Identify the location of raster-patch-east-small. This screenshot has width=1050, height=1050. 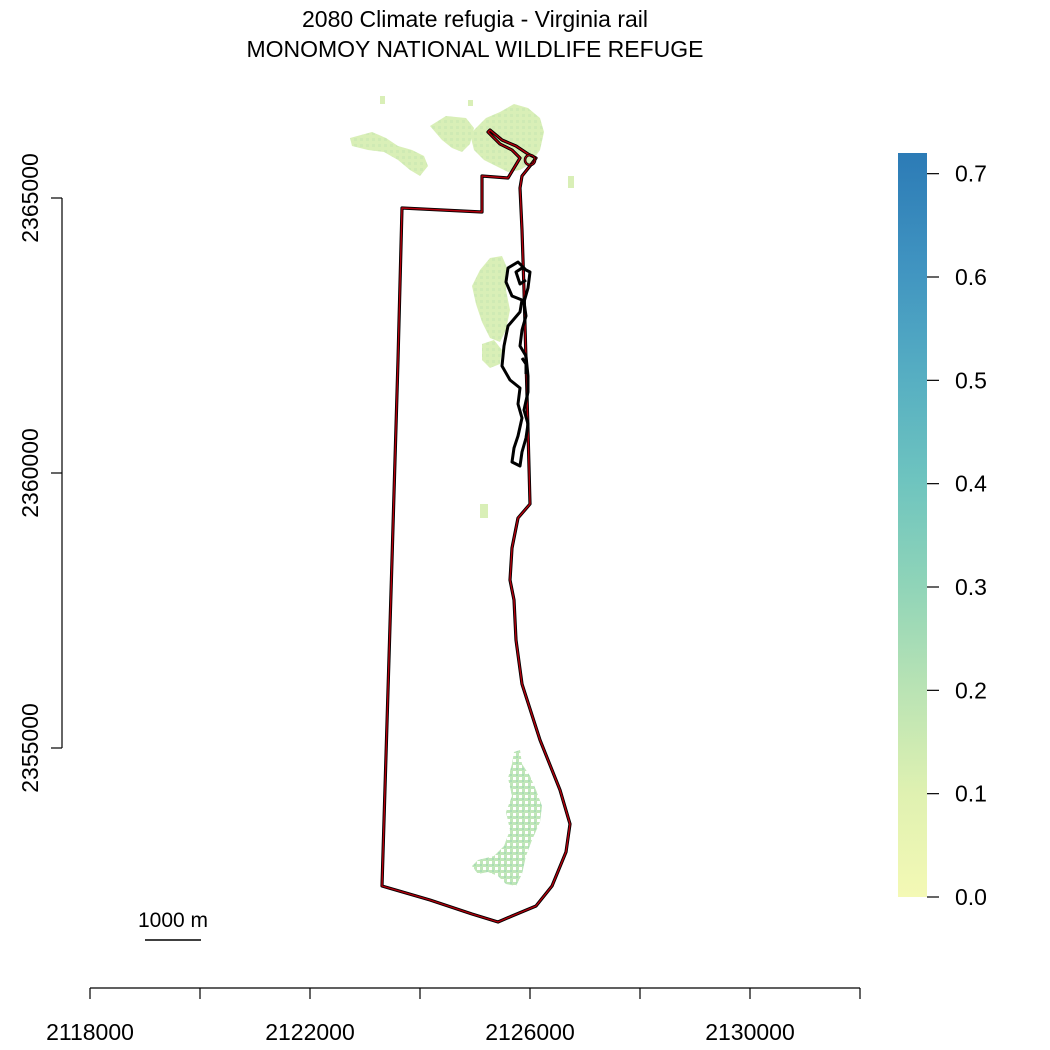
(571, 182).